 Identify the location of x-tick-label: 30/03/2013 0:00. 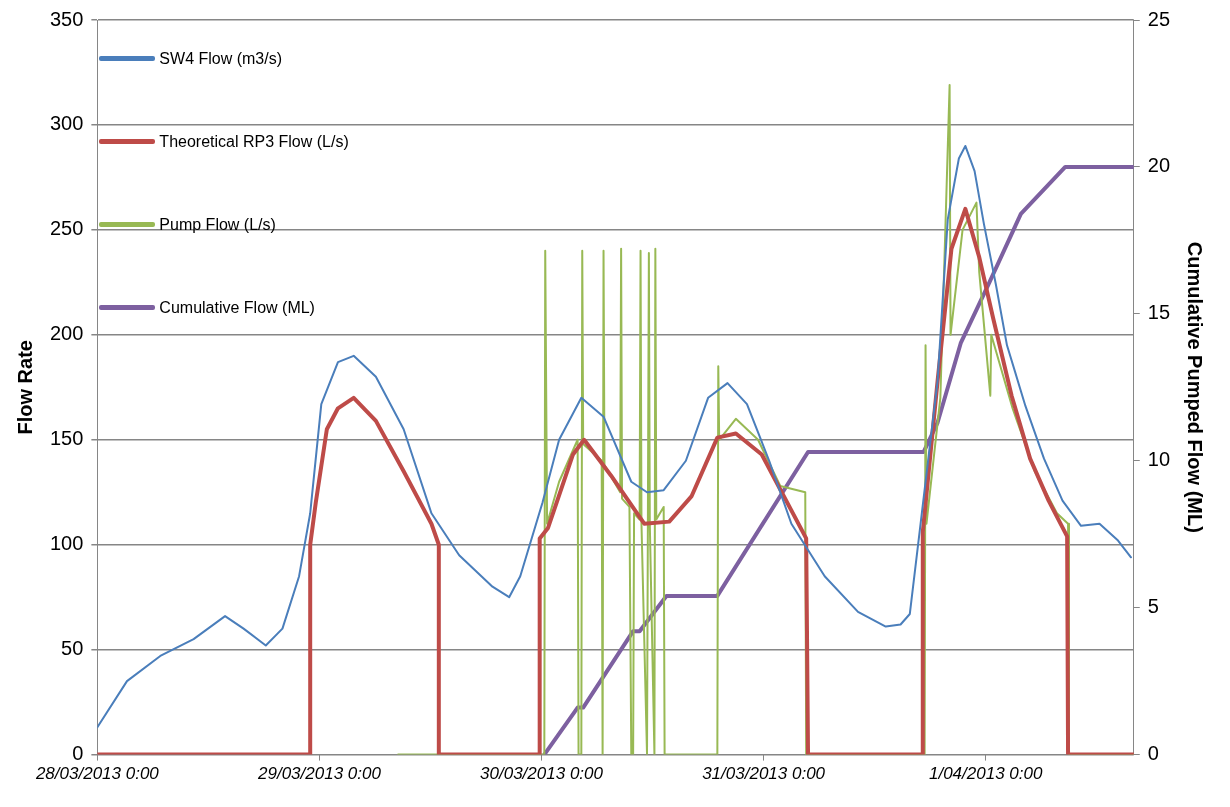
(542, 773).